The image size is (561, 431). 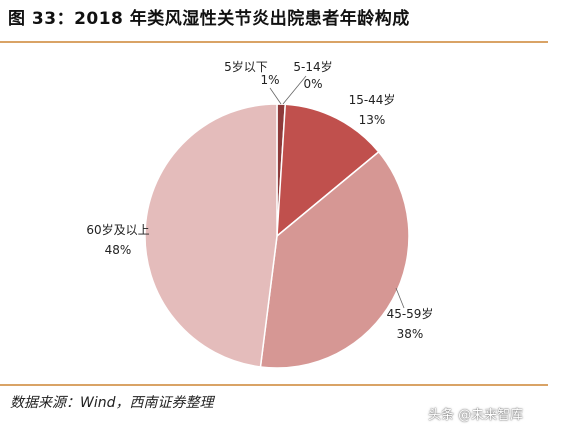 What do you see at coordinates (246, 66) in the screenshot?
I see `category-label-1: 5岁以下` at bounding box center [246, 66].